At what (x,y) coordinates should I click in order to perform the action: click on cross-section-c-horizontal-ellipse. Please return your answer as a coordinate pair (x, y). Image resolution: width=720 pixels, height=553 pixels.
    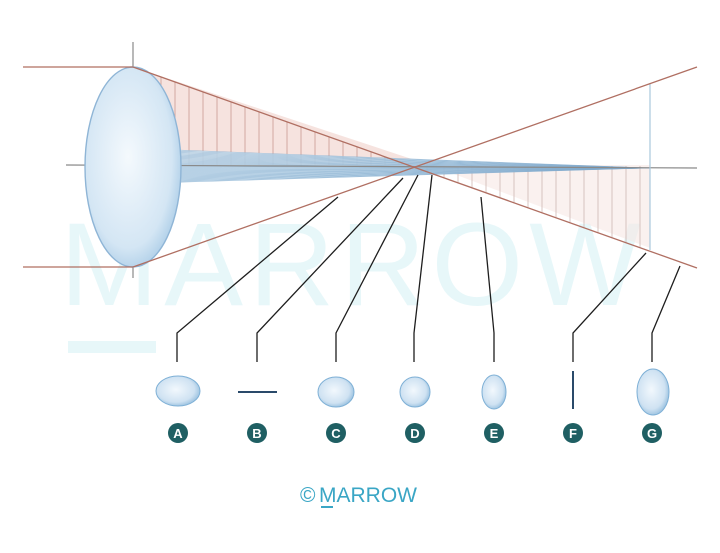
    Looking at the image, I should click on (336, 392).